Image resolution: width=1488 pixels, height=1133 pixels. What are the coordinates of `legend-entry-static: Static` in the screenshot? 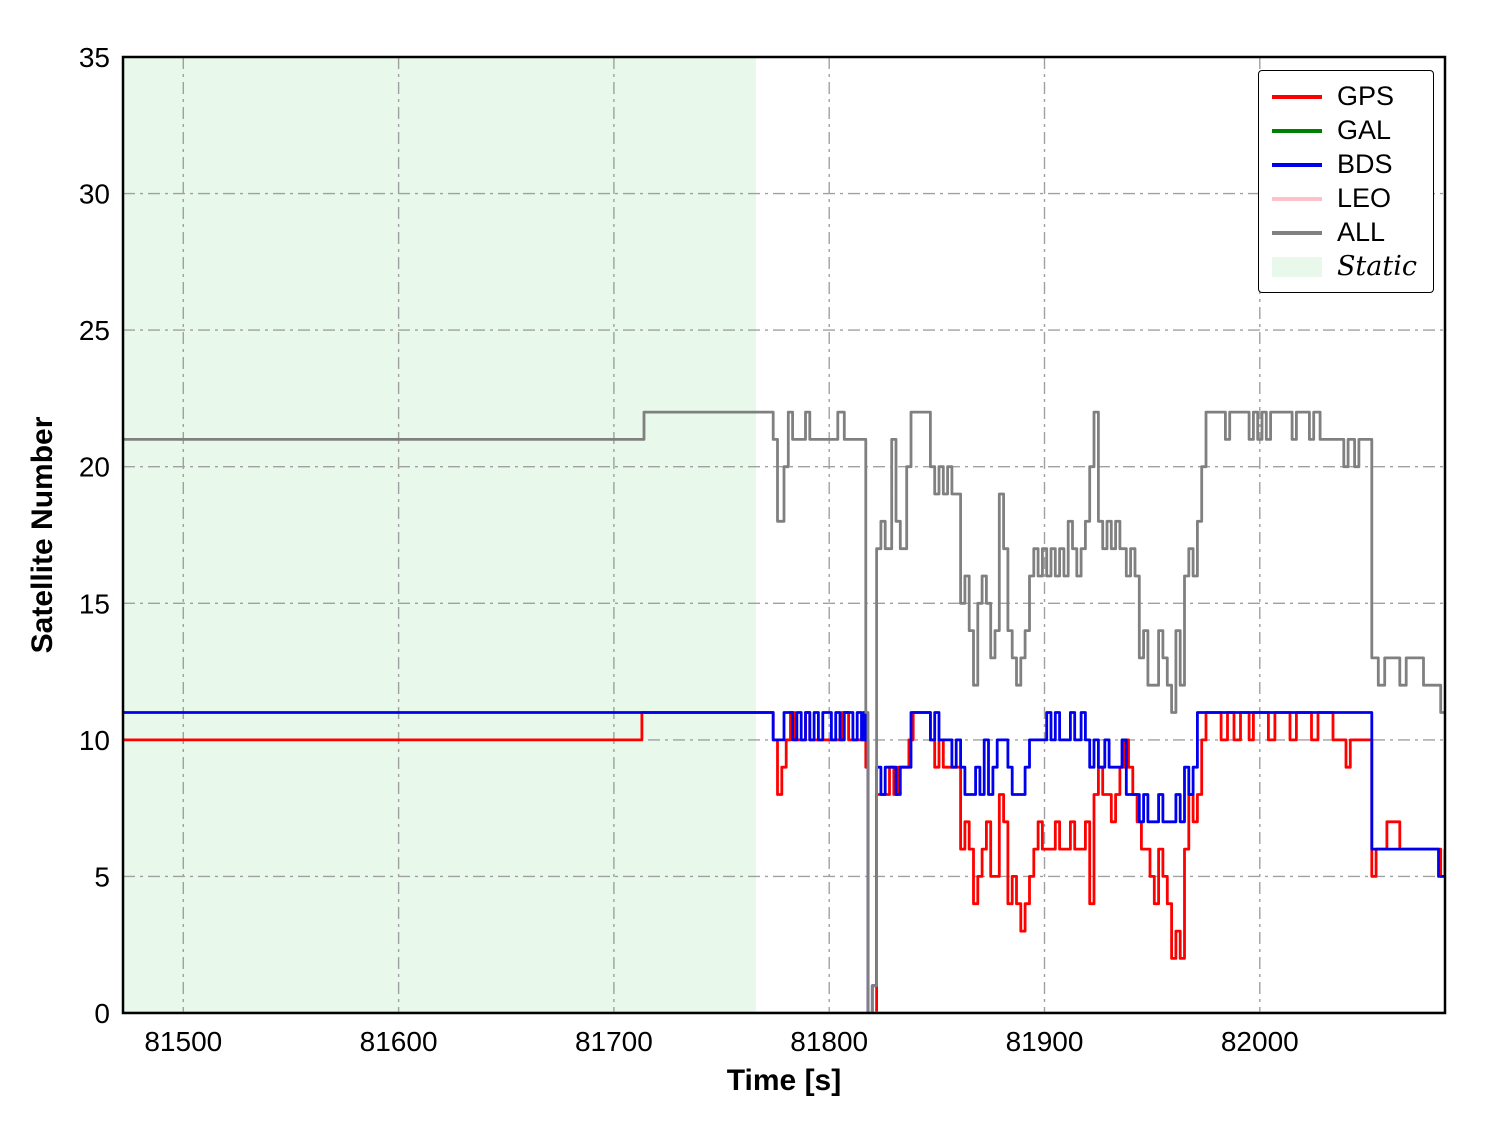 It's located at (1344, 266).